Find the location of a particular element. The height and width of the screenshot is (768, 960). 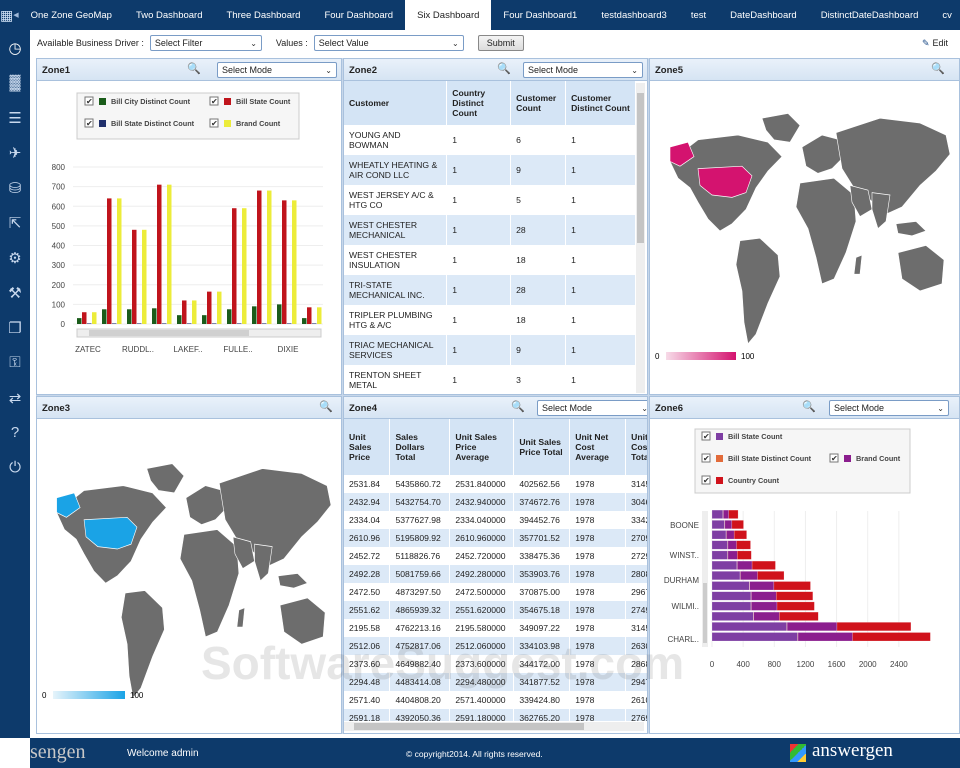

table-row: WEST CHESTER INSULATION 1 18 1 is located at coordinates (490, 260).